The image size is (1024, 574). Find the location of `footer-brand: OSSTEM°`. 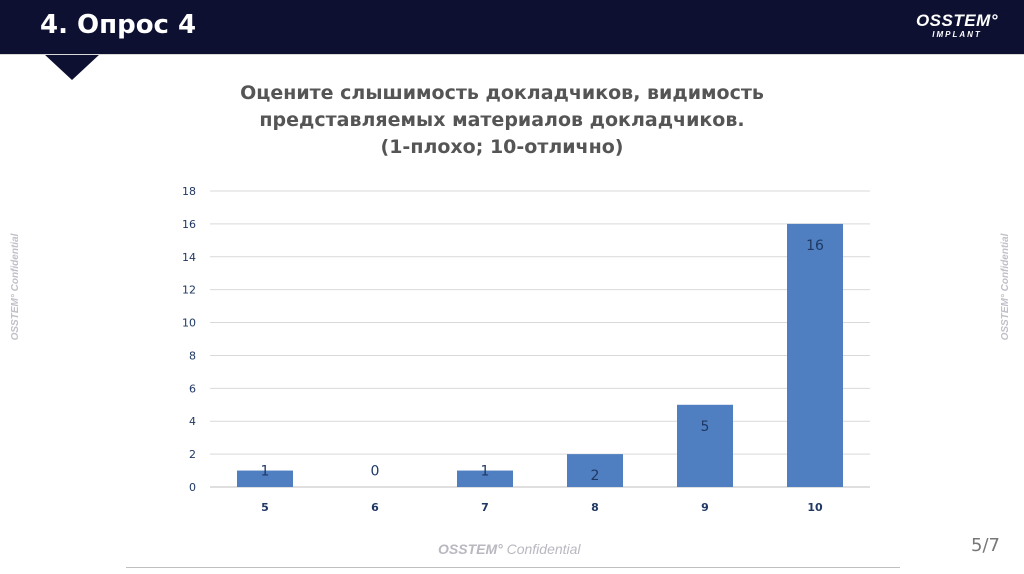

footer-brand: OSSTEM° is located at coordinates (470, 549).